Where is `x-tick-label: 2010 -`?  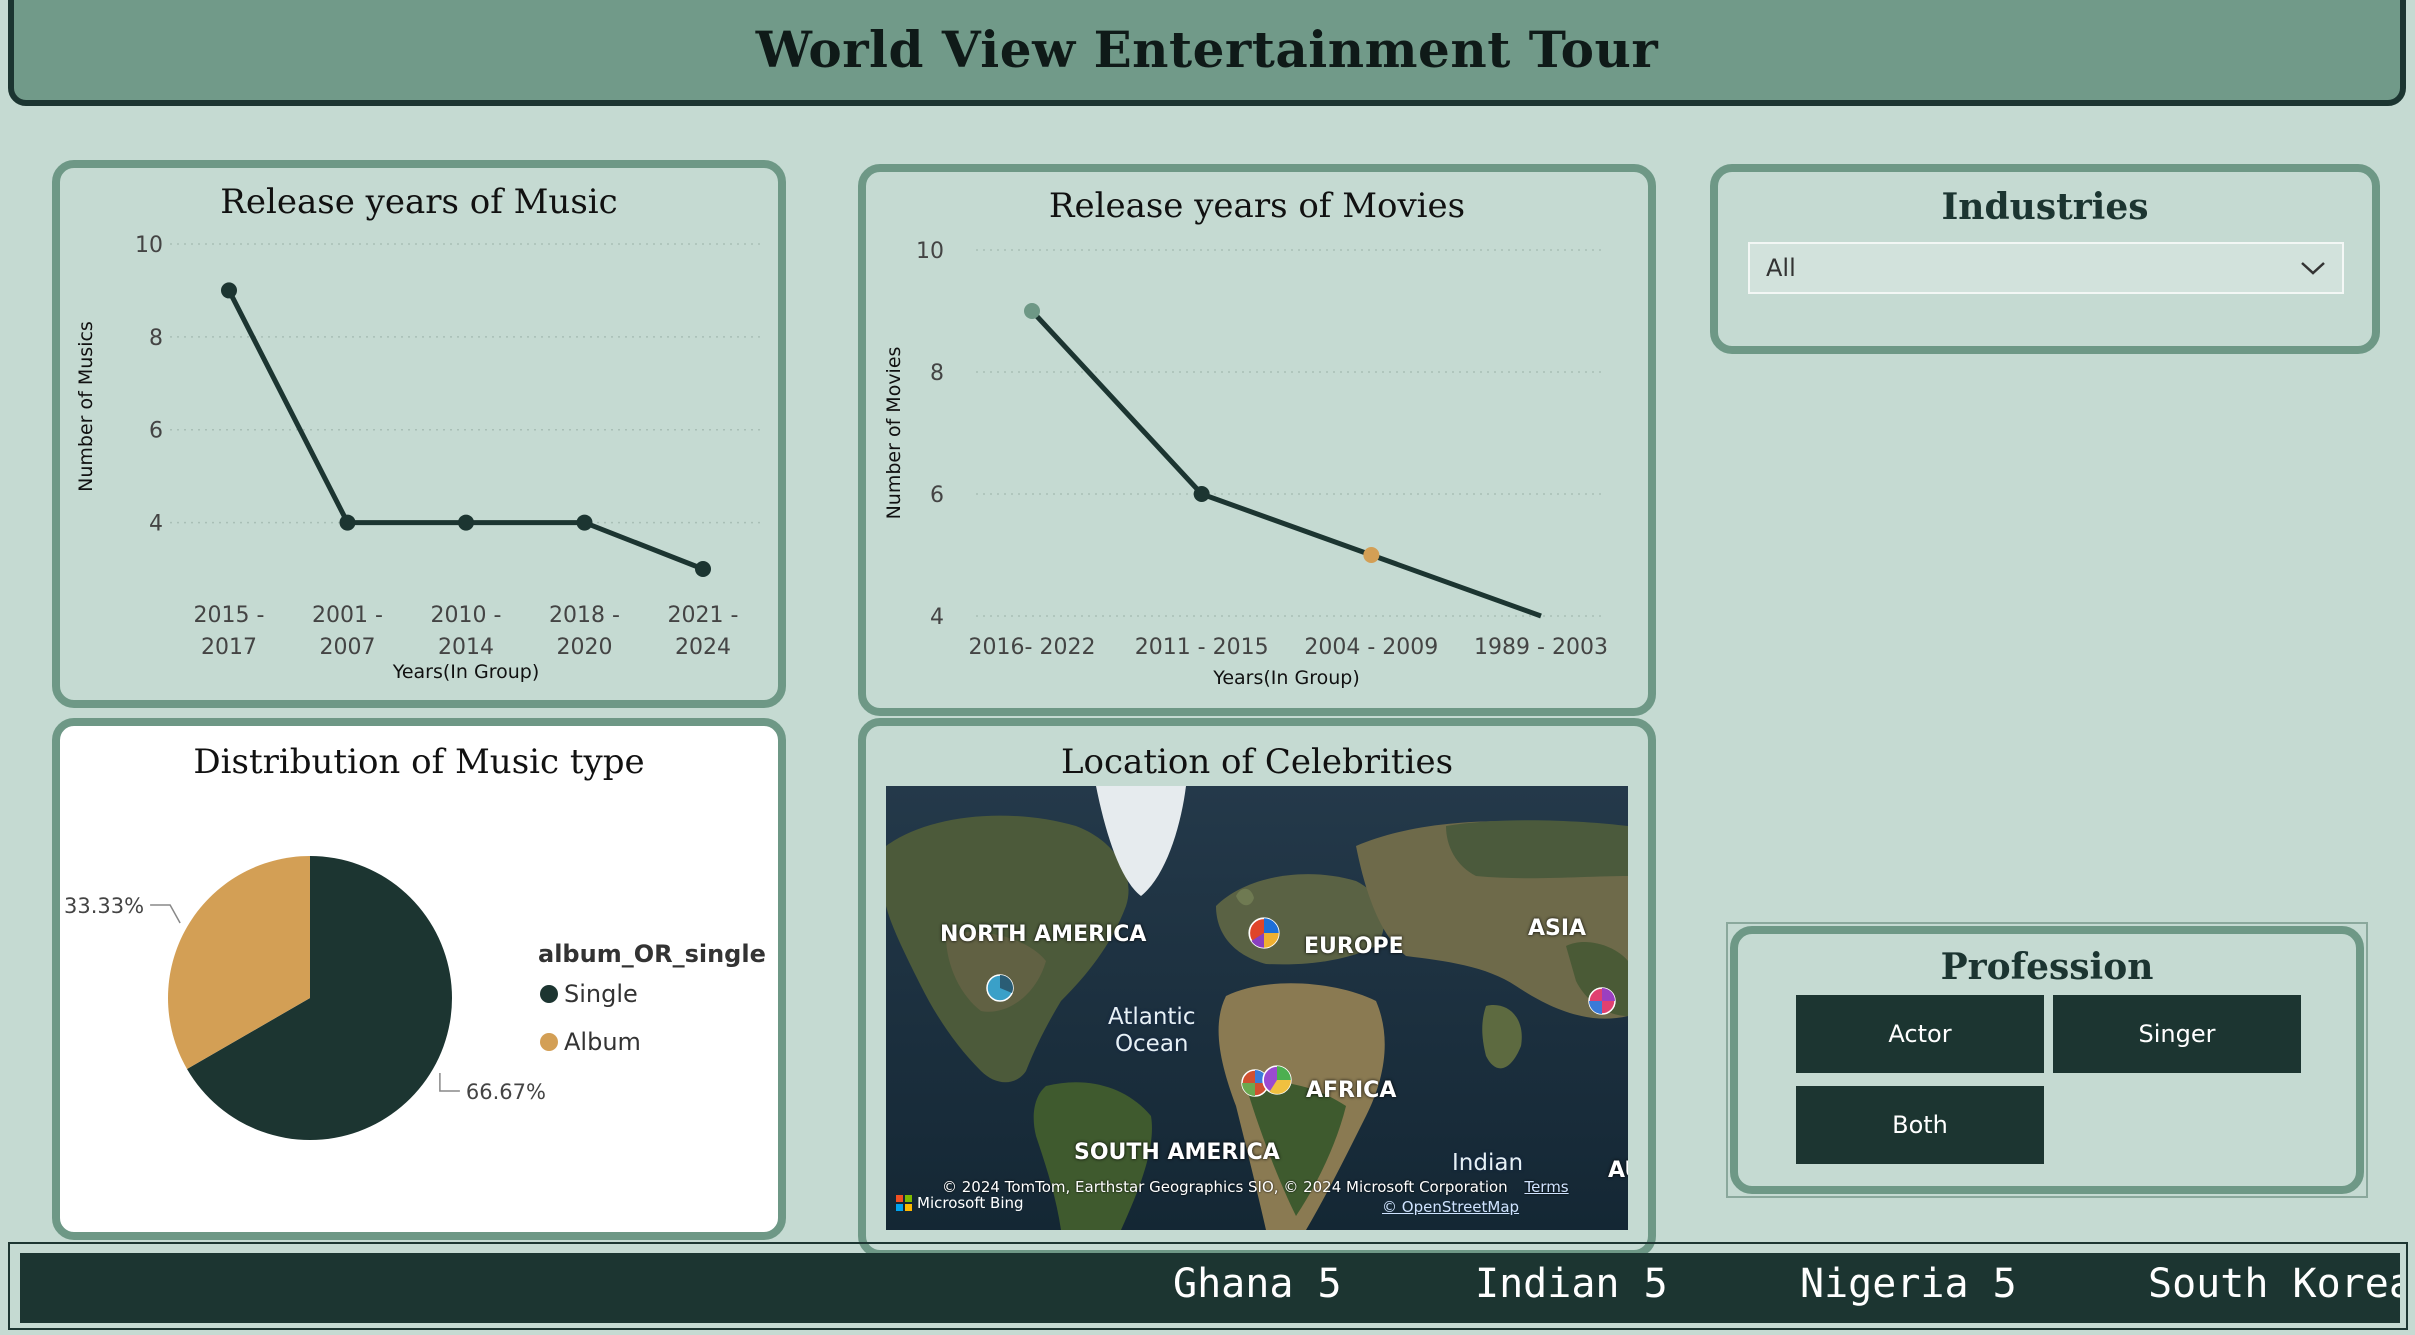
x-tick-label: 2010 - is located at coordinates (466, 615).